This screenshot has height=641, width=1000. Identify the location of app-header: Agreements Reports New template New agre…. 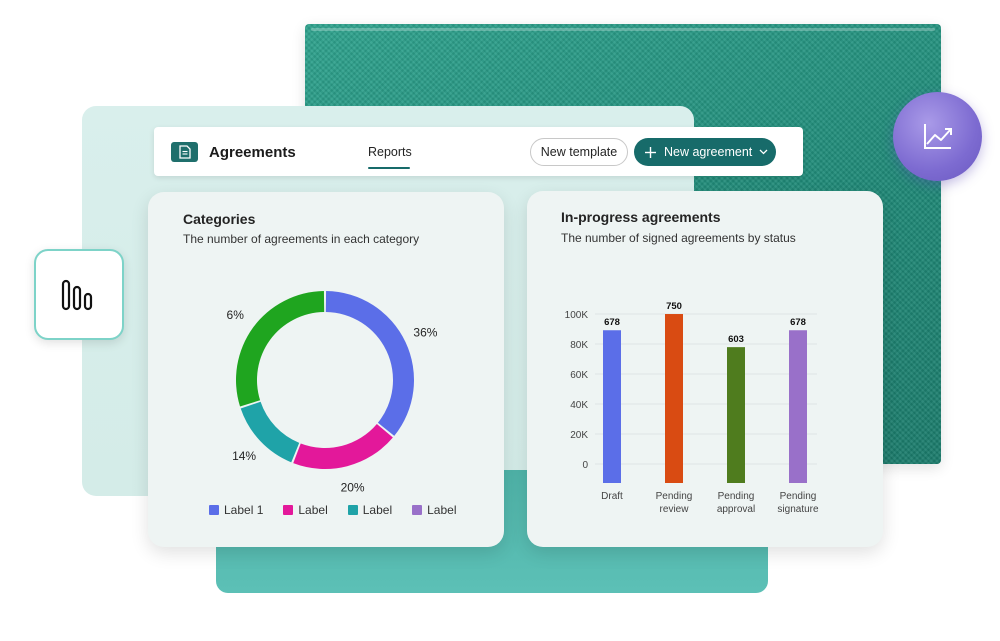
(478, 151).